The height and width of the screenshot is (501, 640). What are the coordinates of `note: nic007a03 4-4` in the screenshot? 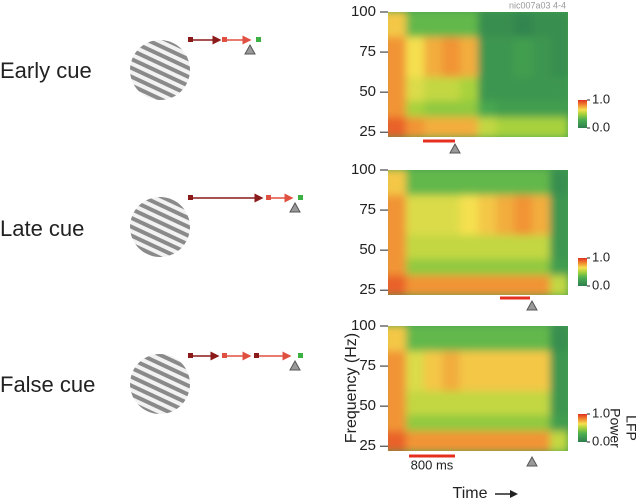 It's located at (537, 5).